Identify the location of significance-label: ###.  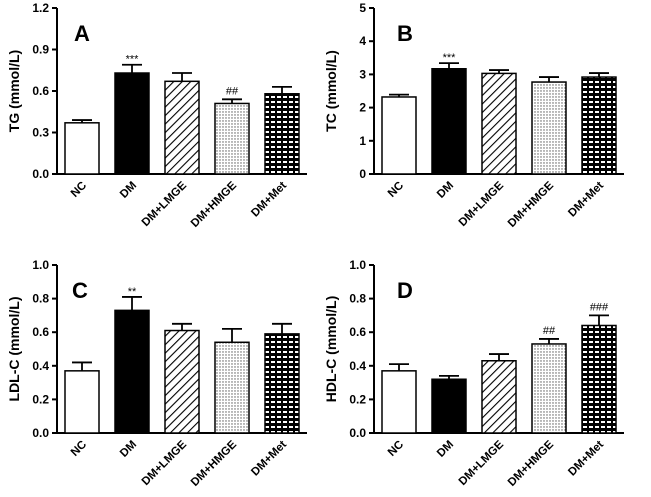
(599, 307).